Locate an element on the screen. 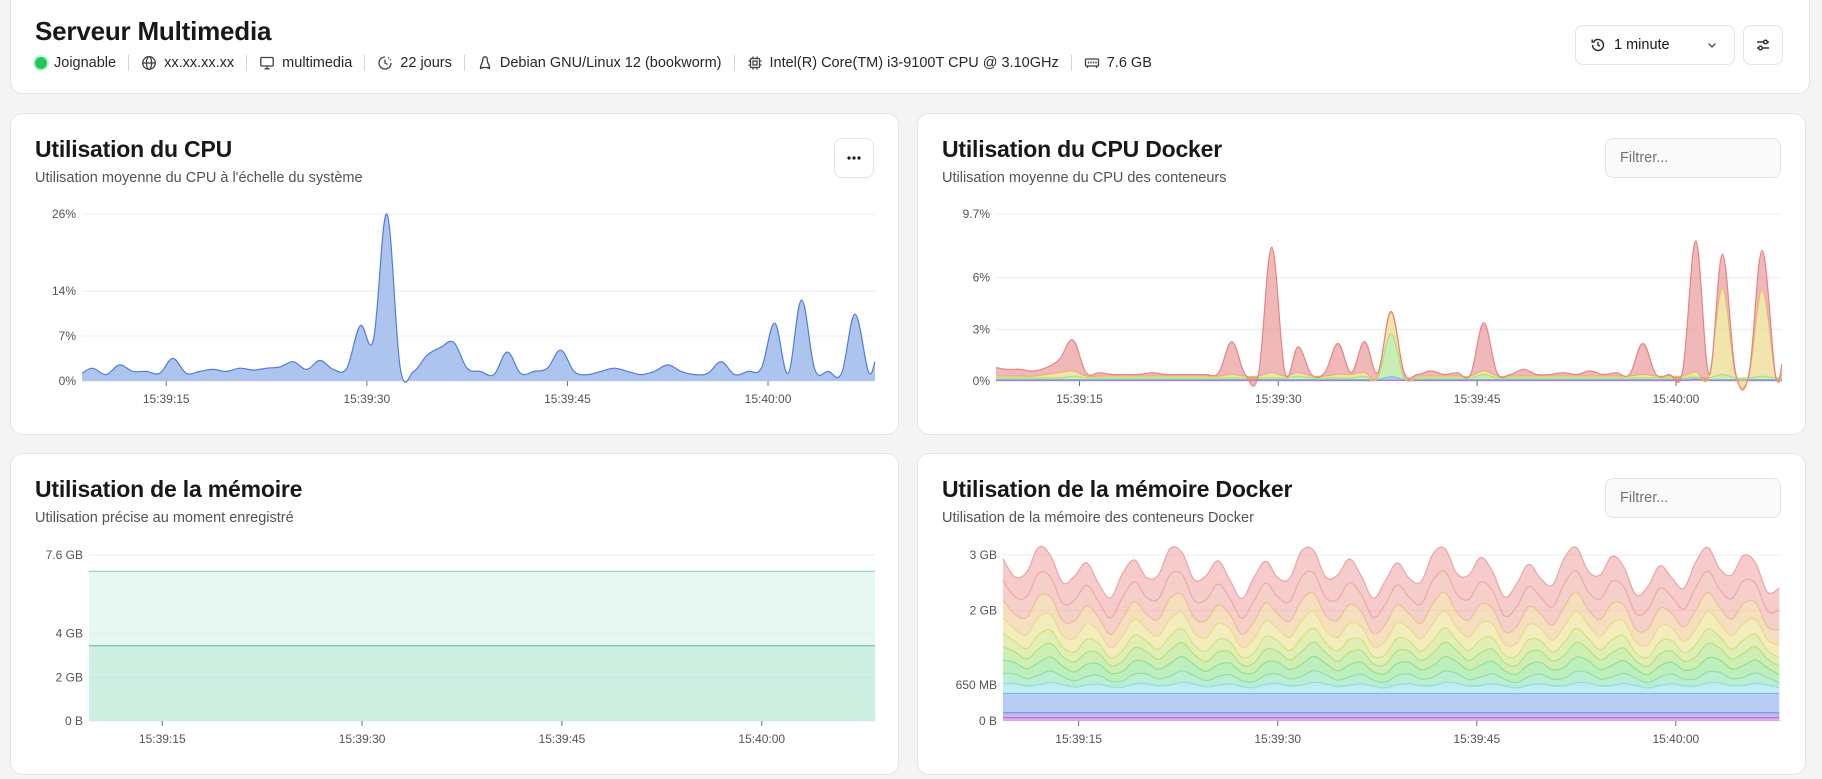 Image resolution: width=1822 pixels, height=779 pixels. y-tick-label: 4 GB is located at coordinates (69, 634).